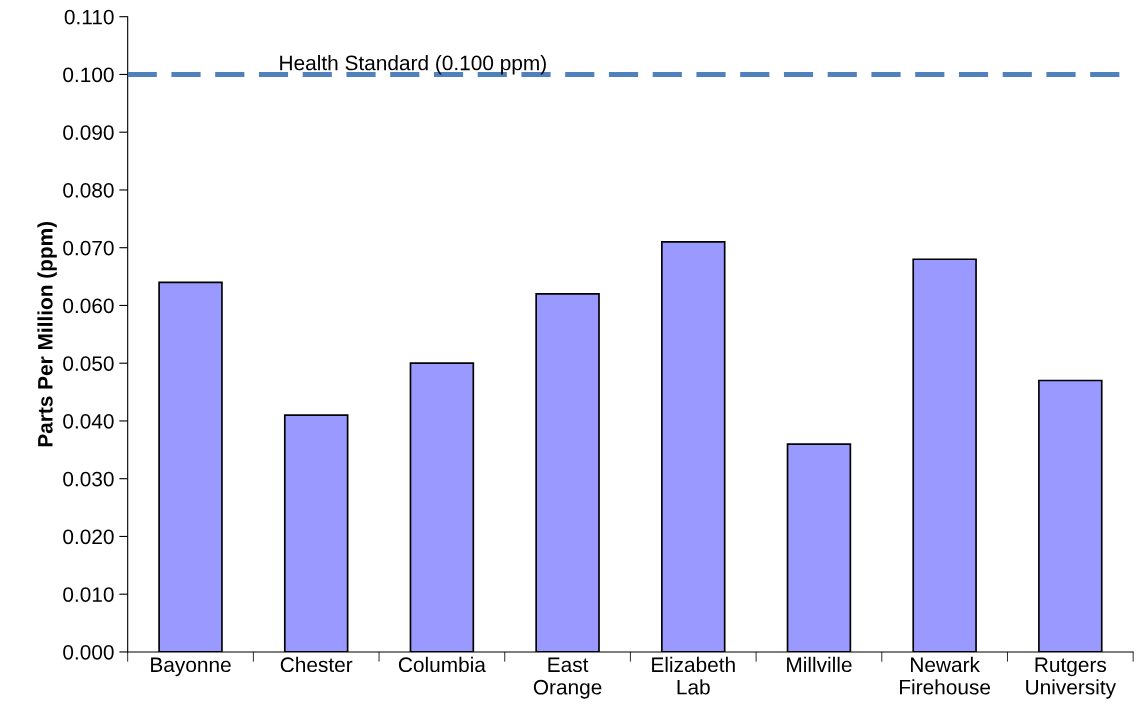 This screenshot has width=1140, height=726. Describe the element at coordinates (88, 190) in the screenshot. I see `y-tick-label: 0.080` at that location.